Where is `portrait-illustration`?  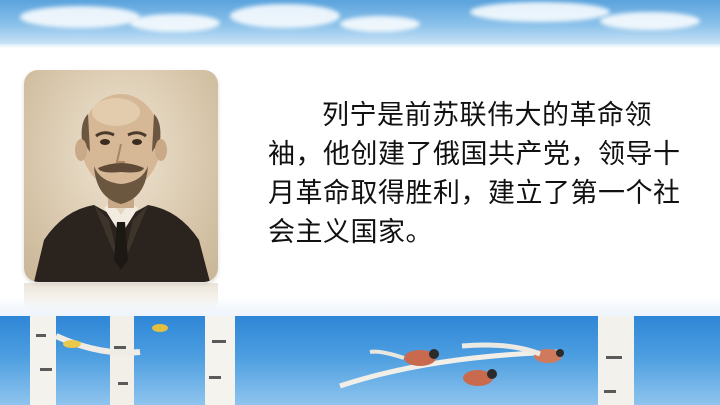
portrait-illustration is located at coordinates (122, 188).